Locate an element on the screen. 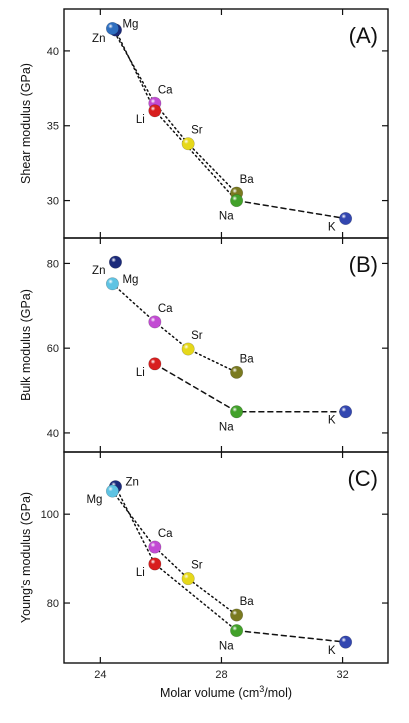 This screenshot has width=409, height=723. y-tick-label: 100 is located at coordinates (50, 515).